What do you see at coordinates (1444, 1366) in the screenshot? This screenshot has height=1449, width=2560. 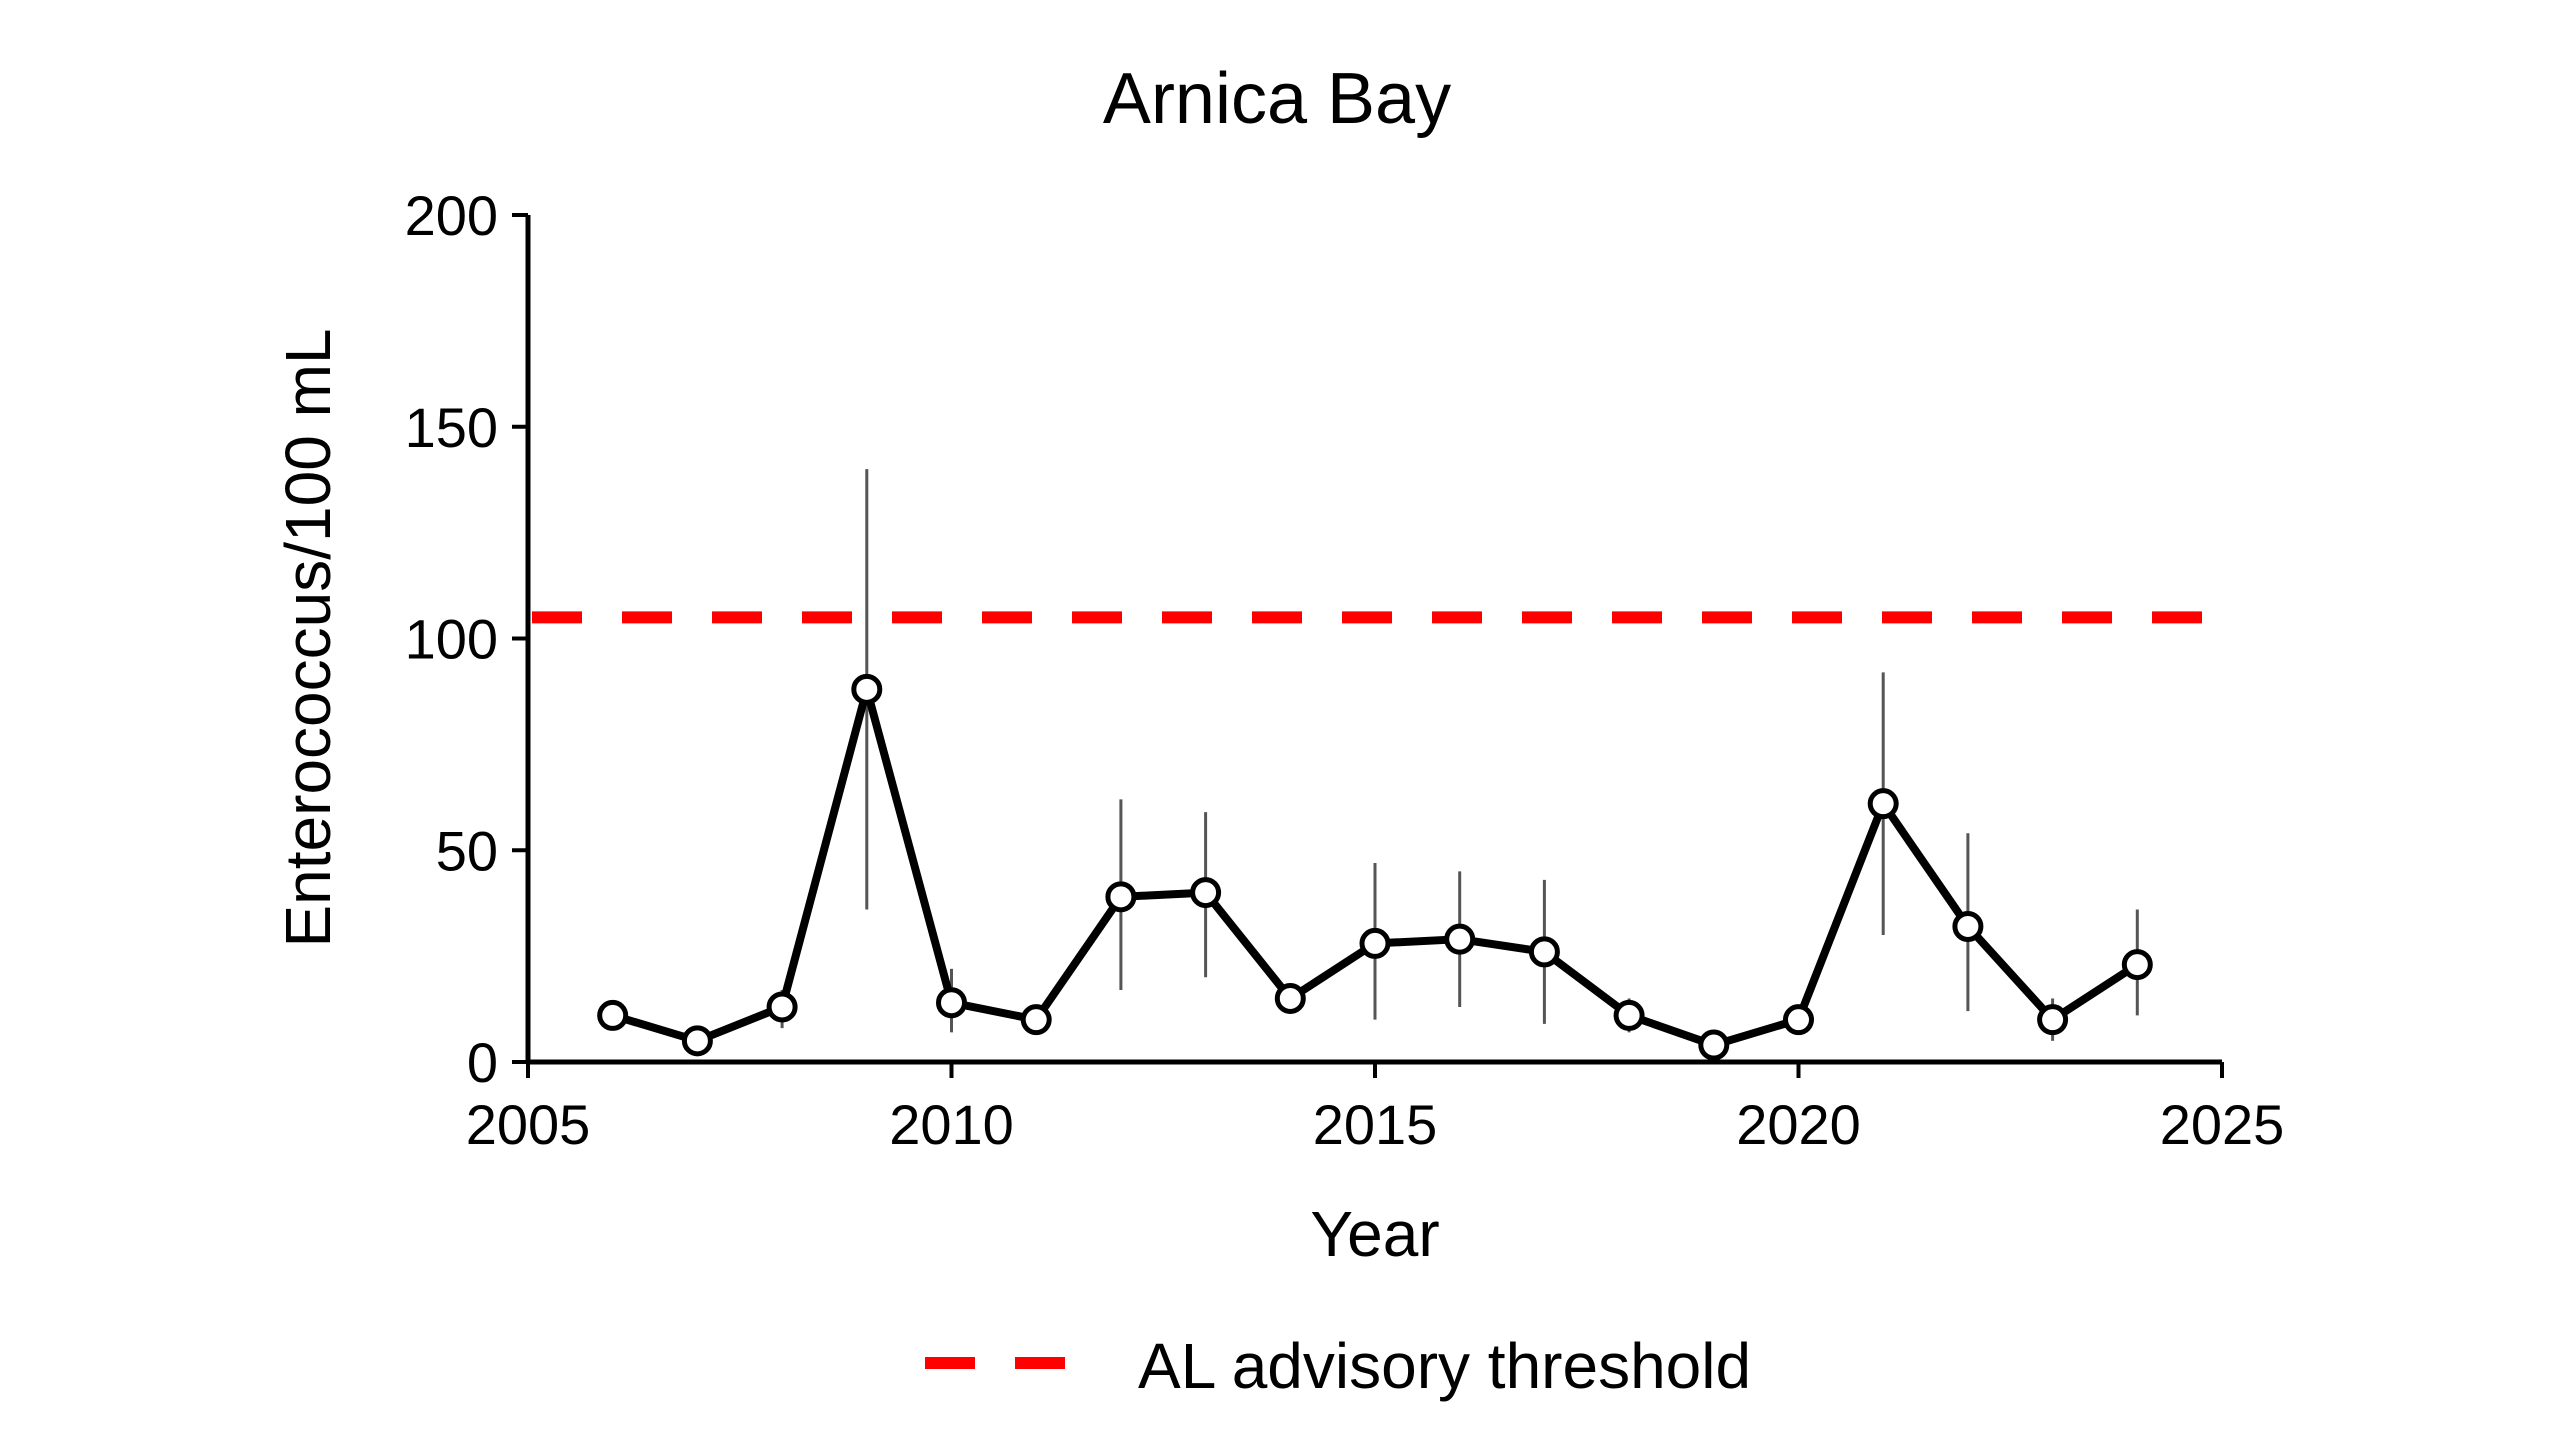 I see `legend-label-threshold: AL advisory threshold` at bounding box center [1444, 1366].